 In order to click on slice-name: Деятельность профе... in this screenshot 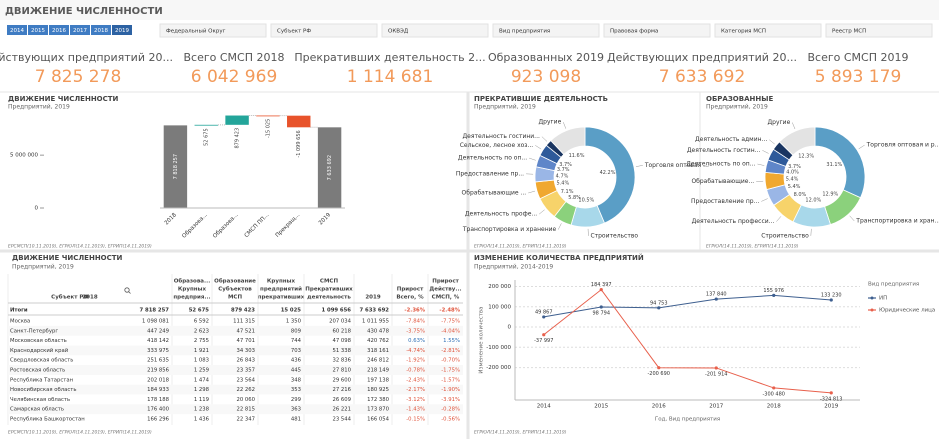, I will do `click(501, 214)`.